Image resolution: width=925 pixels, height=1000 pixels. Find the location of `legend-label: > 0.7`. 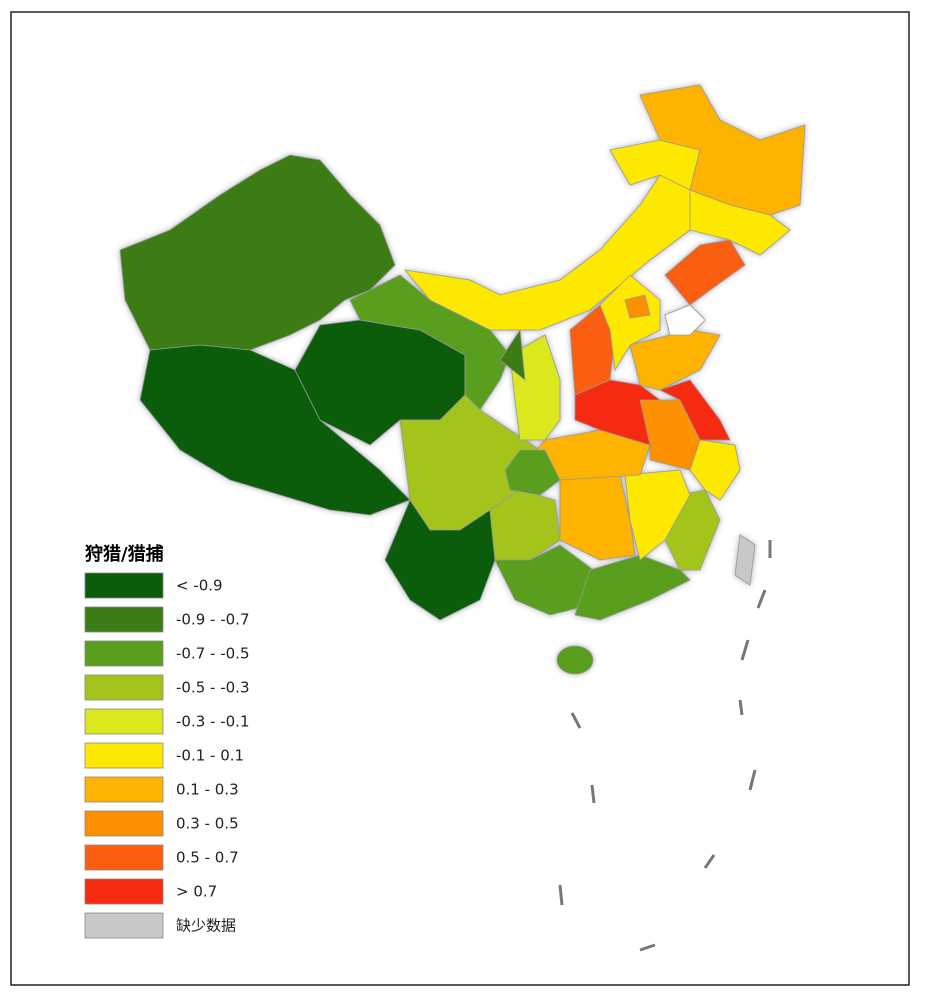

legend-label: > 0.7 is located at coordinates (196, 892).